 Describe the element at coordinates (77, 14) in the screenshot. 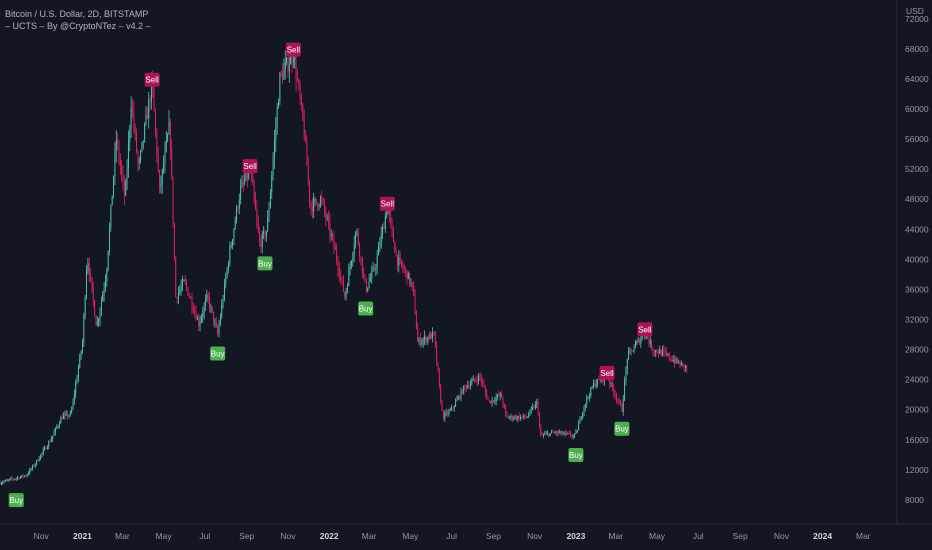

I see `symbol-title: Bitcoin / U.S. Dollar, 2D, BITSTAMP` at that location.